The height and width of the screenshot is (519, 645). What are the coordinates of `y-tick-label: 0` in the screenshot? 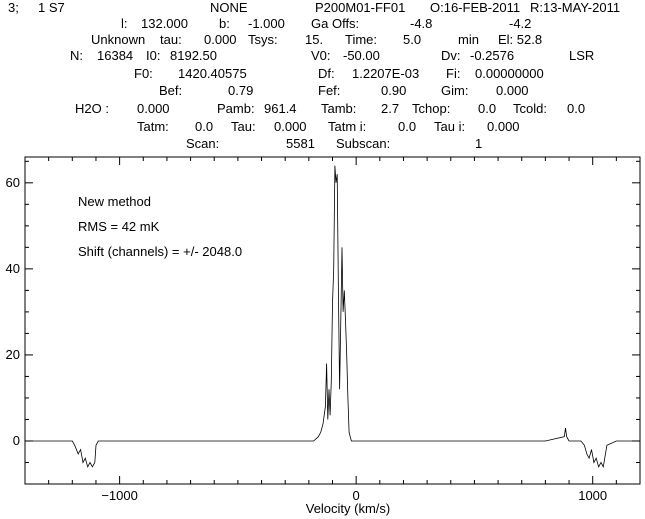 It's located at (16, 440).